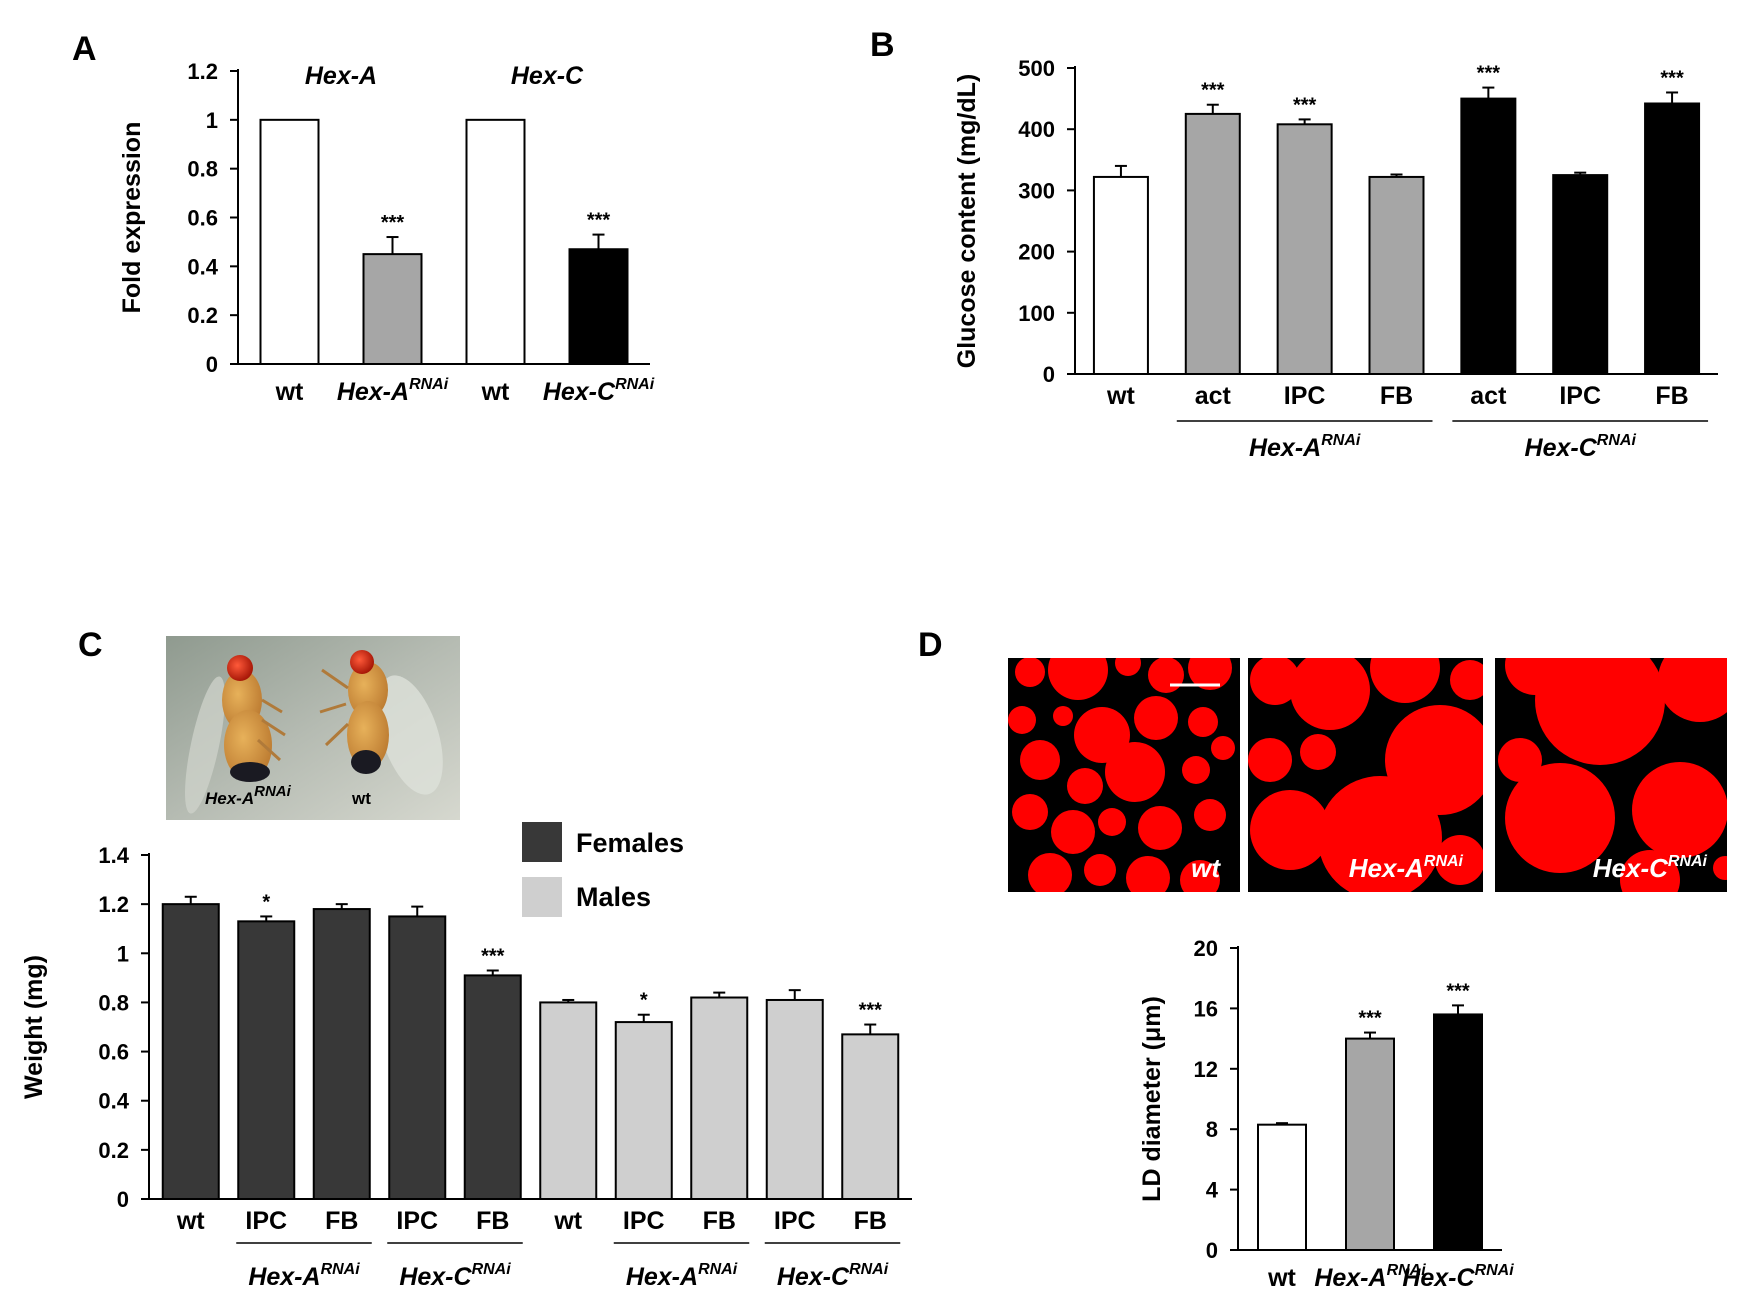  I want to click on y-tick-label: 500, so click(1036, 68).